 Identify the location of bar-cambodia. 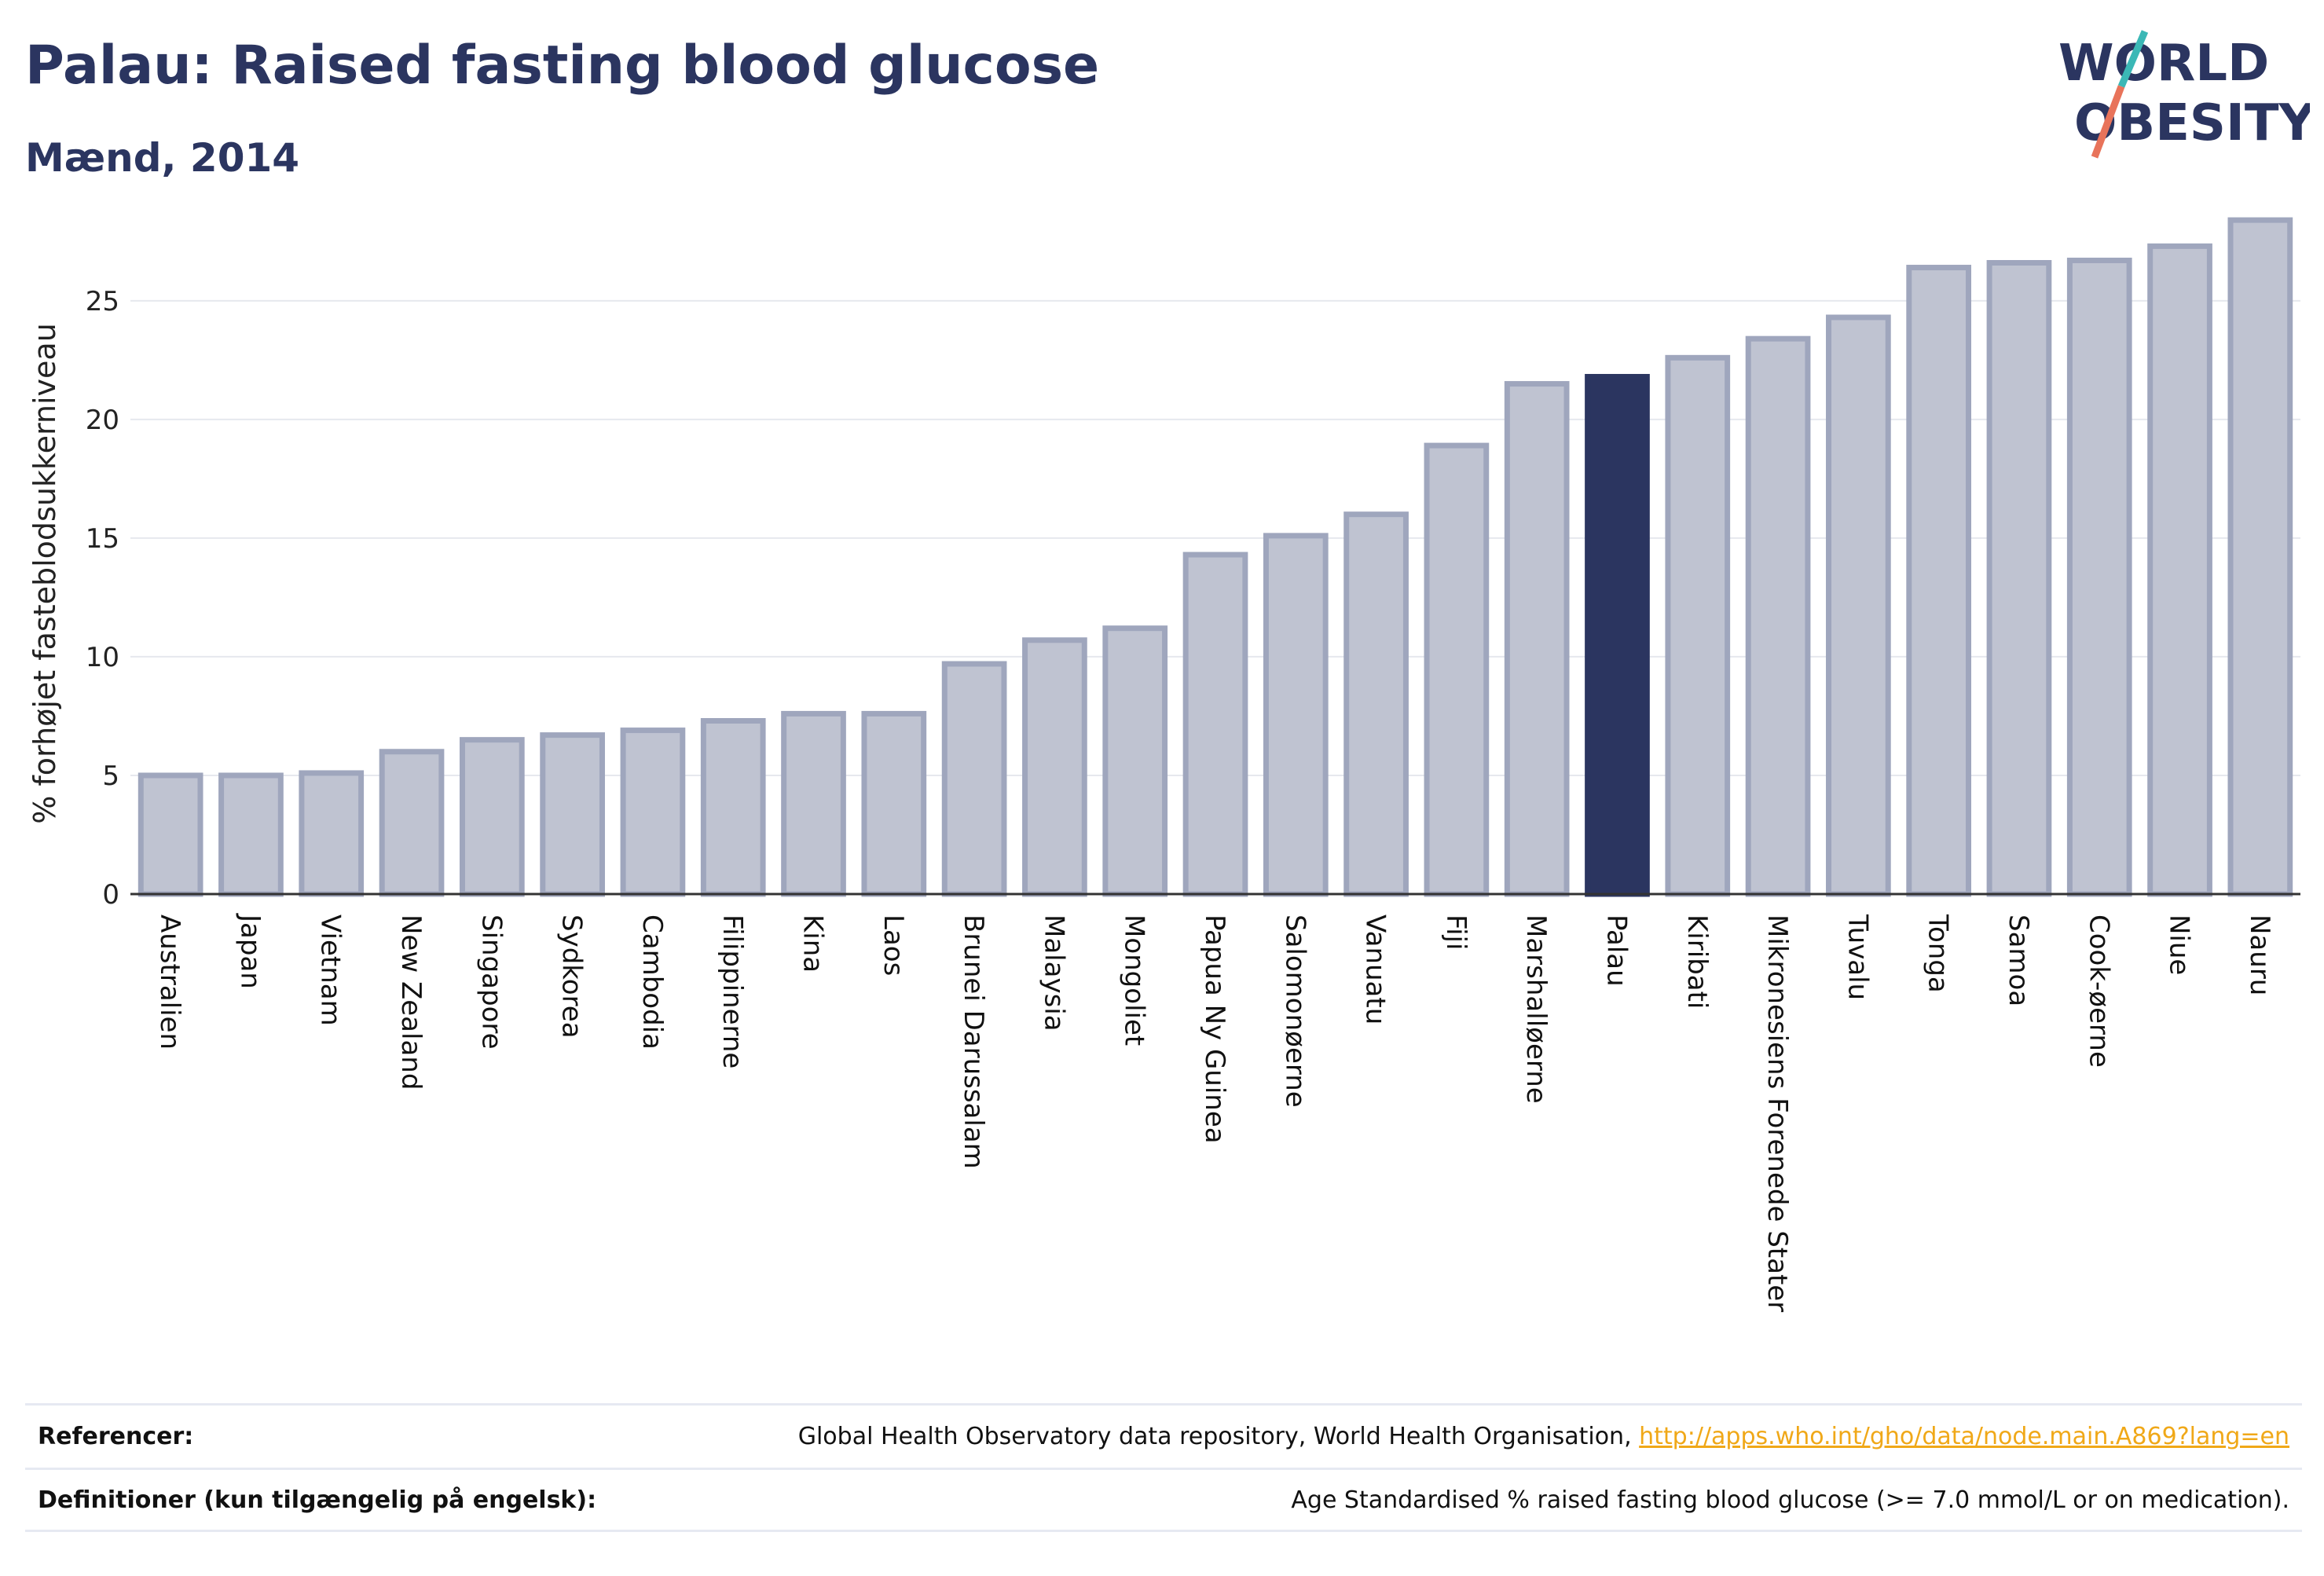
(653, 812).